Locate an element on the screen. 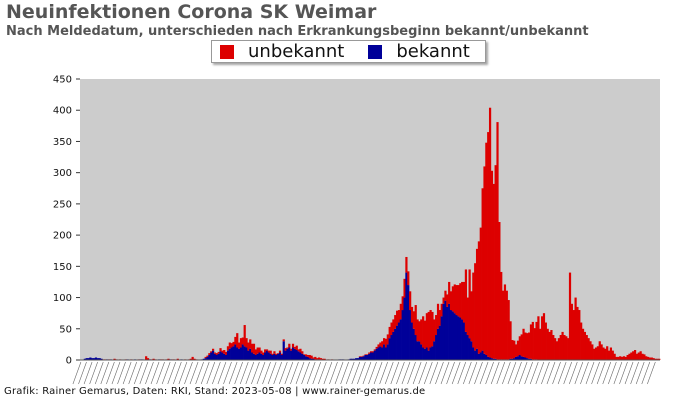  legend-label-bekannt: bekannt is located at coordinates (433, 51).